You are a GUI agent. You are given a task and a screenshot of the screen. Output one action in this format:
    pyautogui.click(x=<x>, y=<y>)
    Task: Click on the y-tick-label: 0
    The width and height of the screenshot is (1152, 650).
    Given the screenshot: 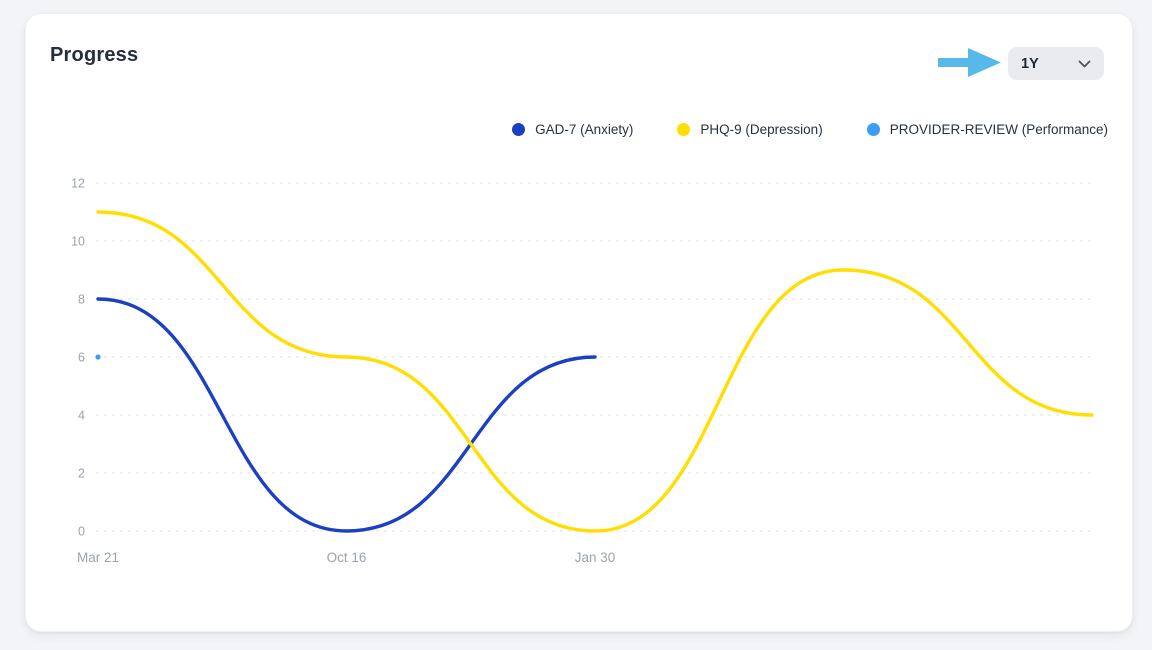 What is the action you would take?
    pyautogui.click(x=81, y=532)
    